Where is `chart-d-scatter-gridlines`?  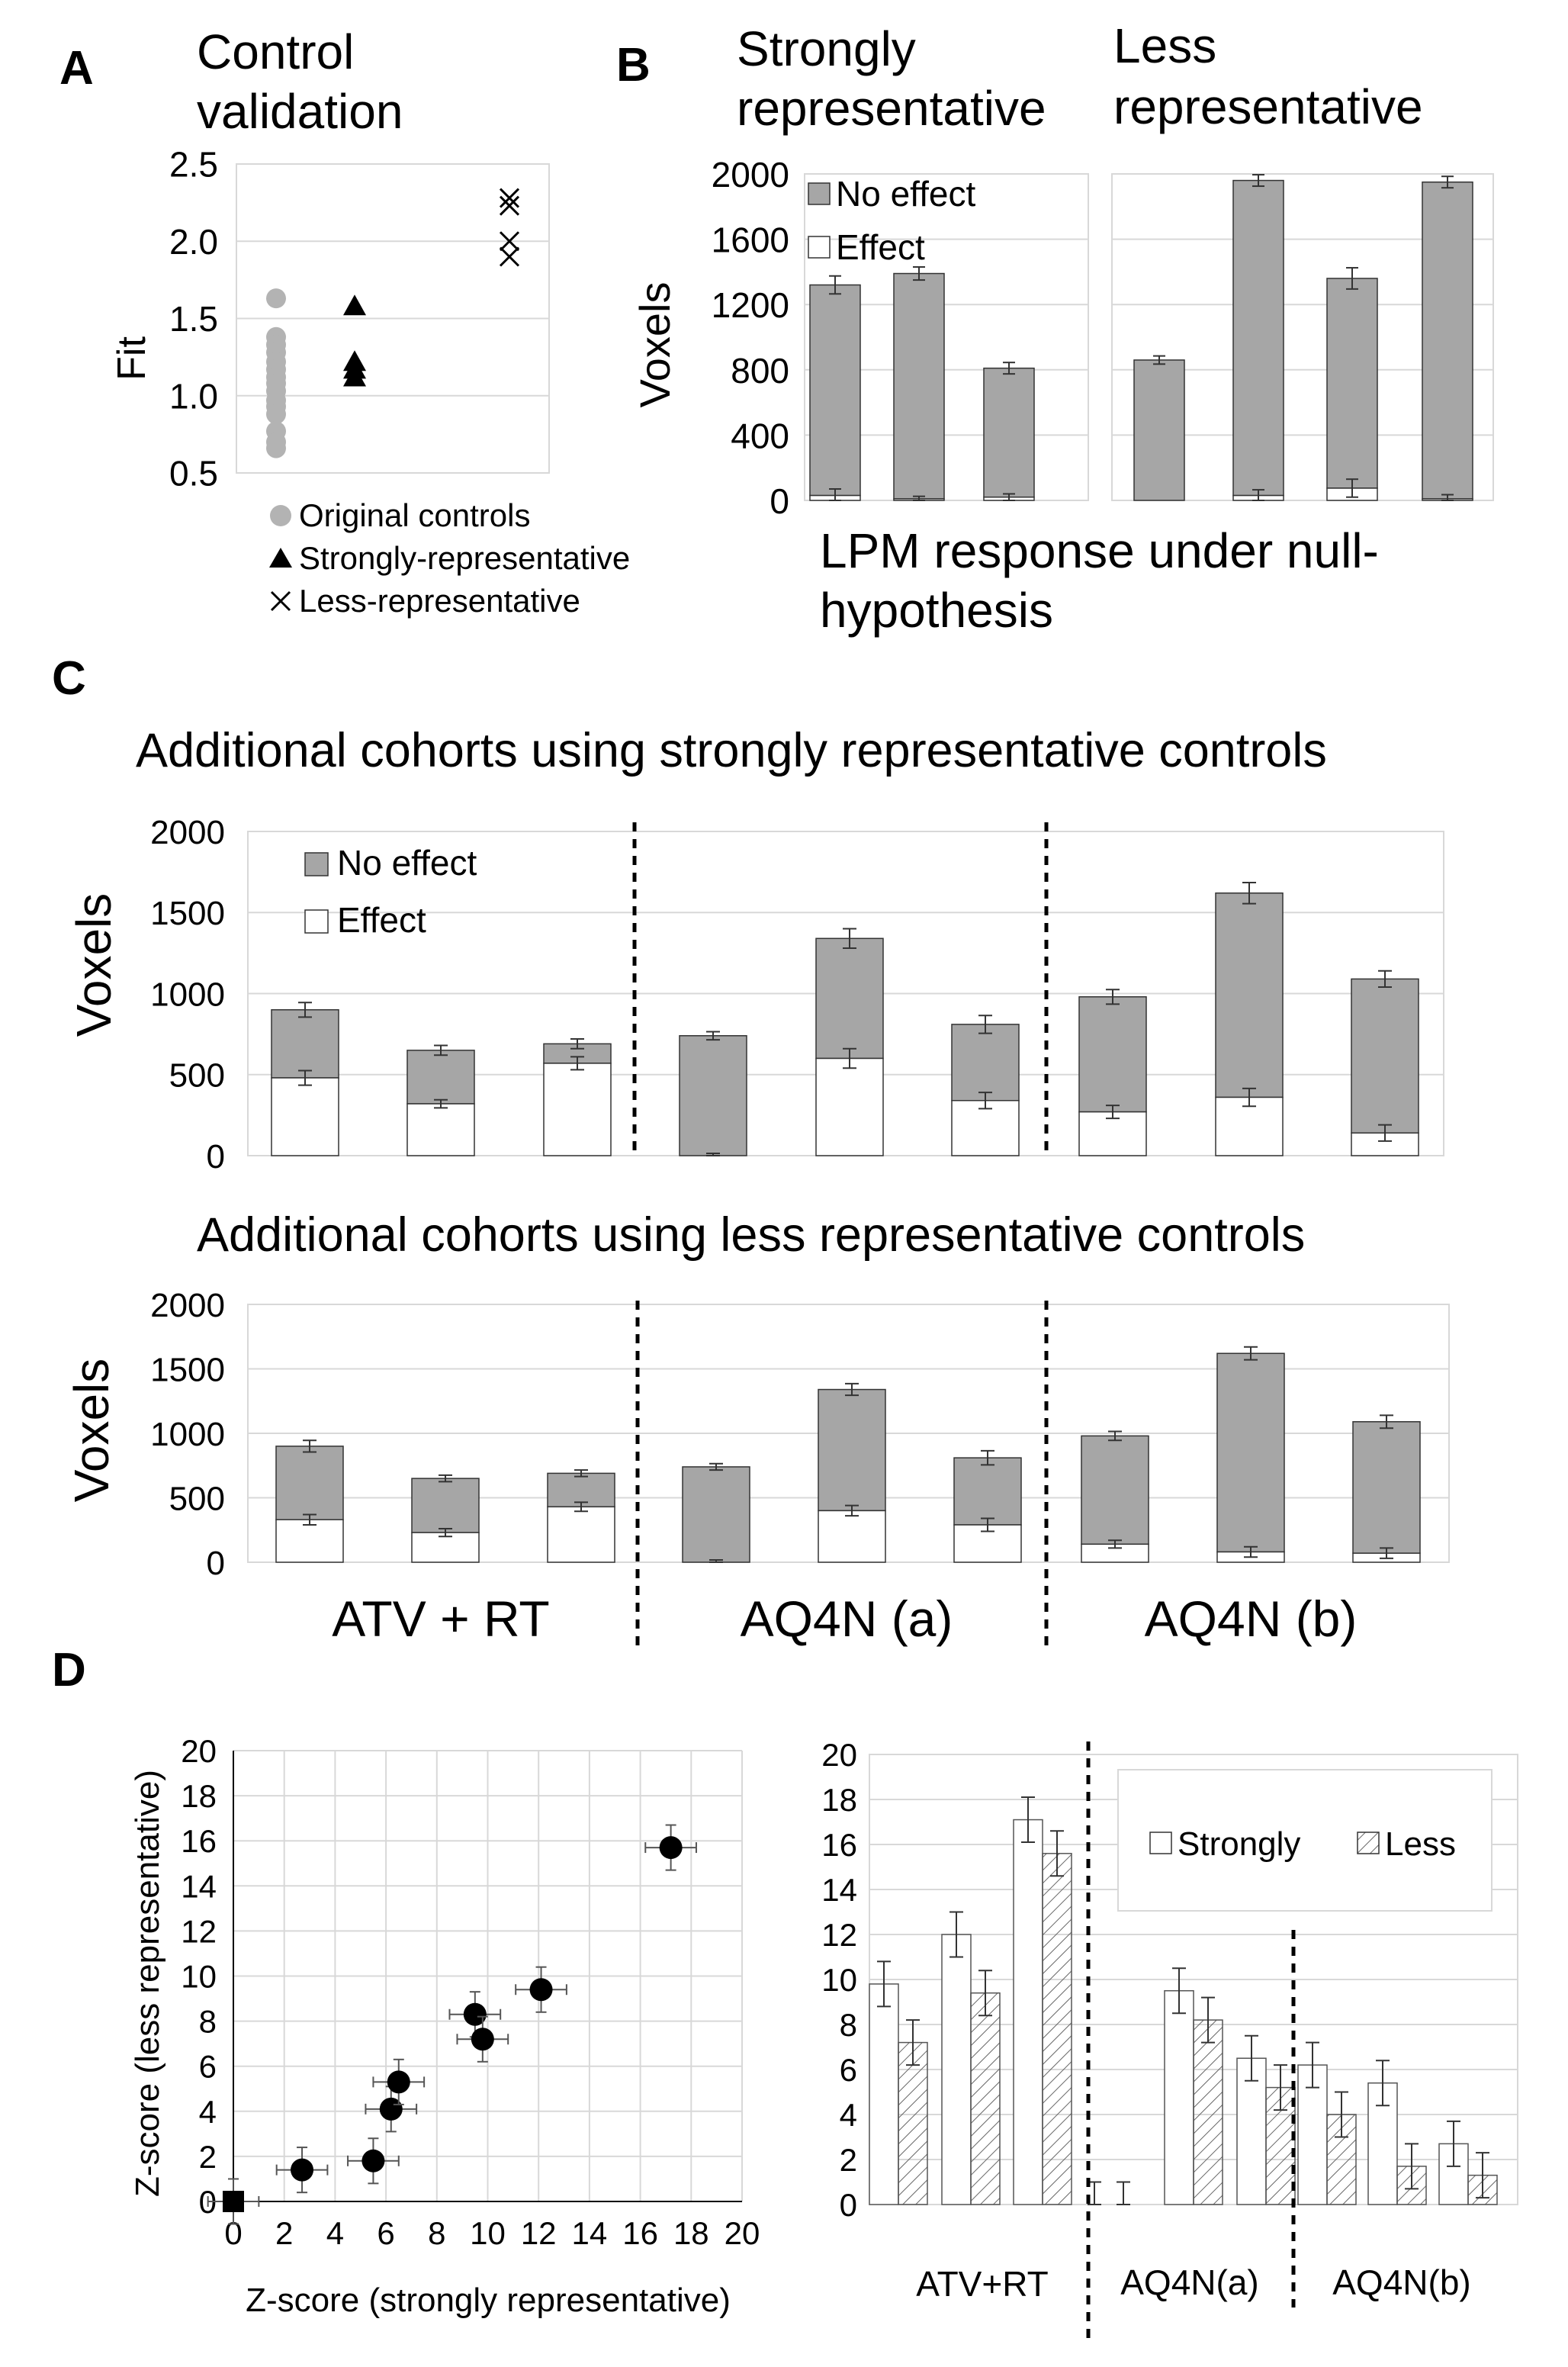 chart-d-scatter-gridlines is located at coordinates (488, 1976).